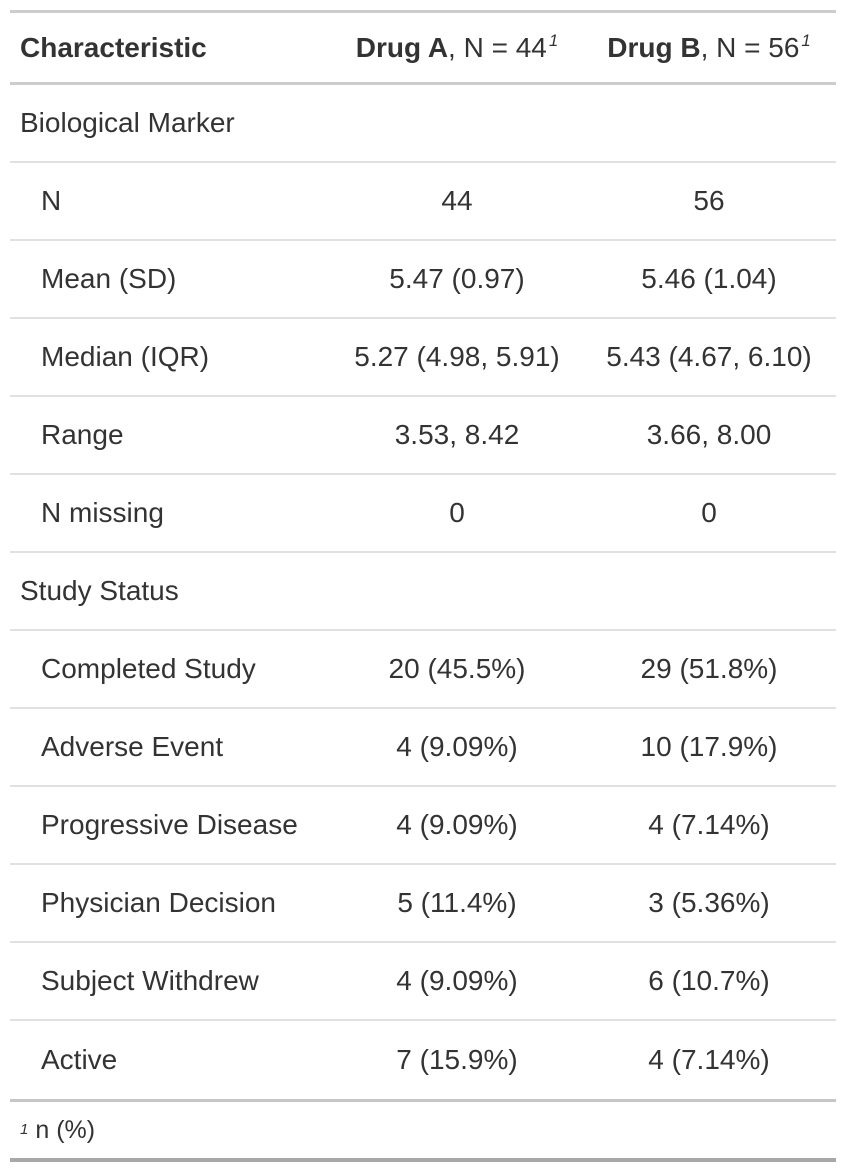  Describe the element at coordinates (109, 278) in the screenshot. I see `row-label: Mean (SD)` at that location.